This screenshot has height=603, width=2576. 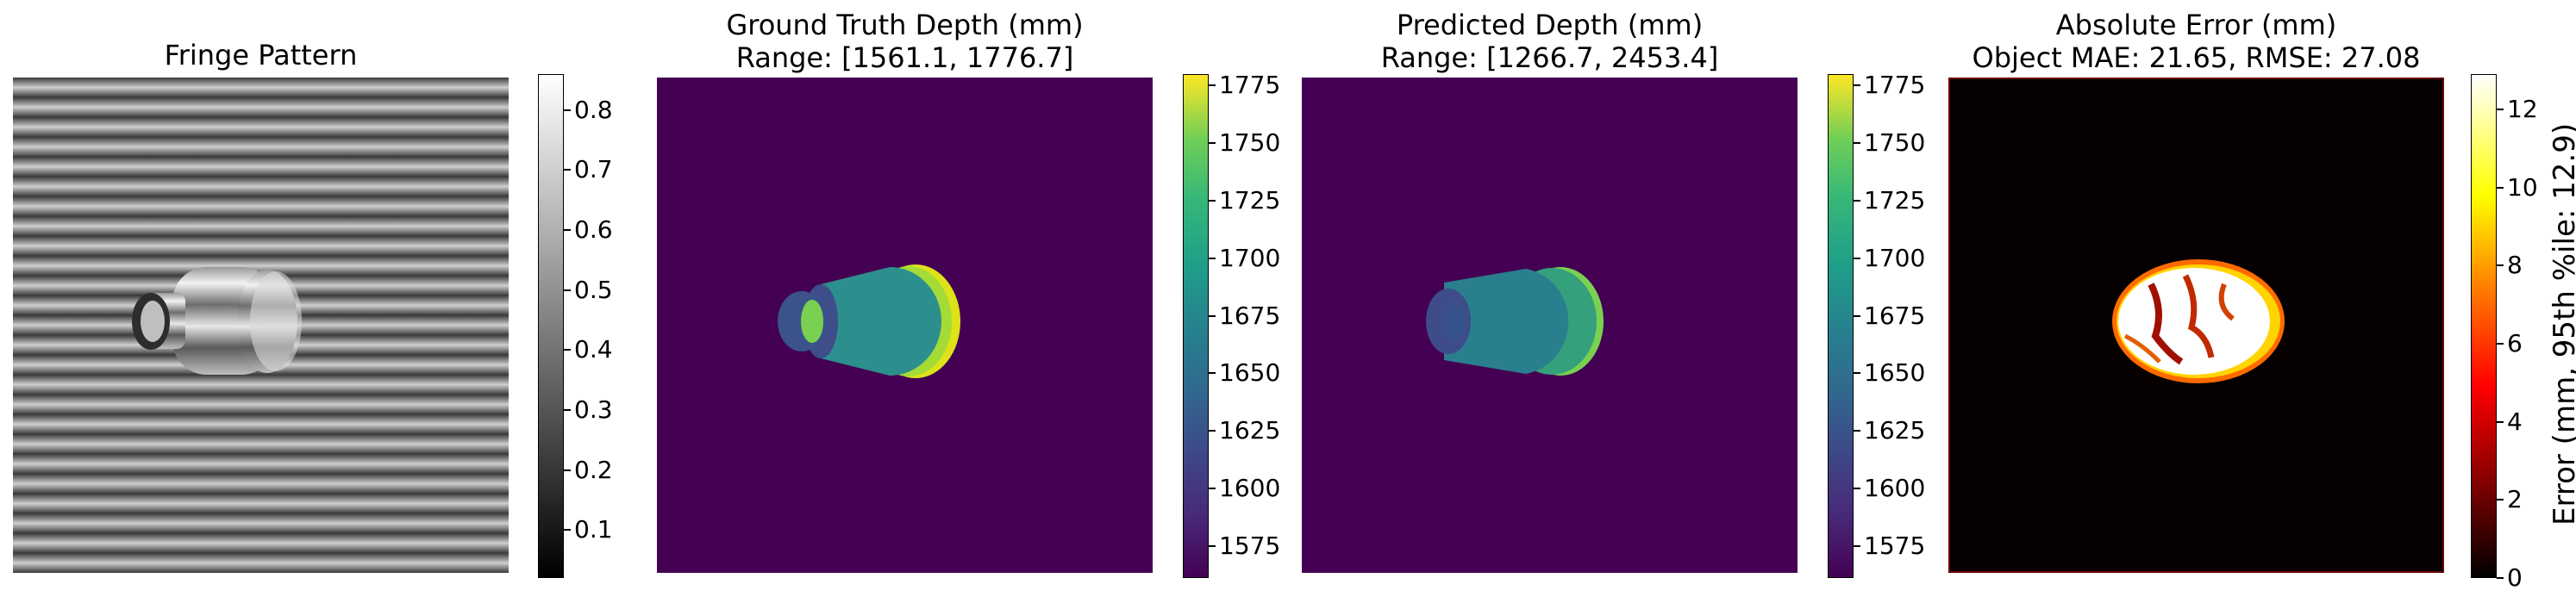 What do you see at coordinates (1196, 326) in the screenshot?
I see `colorbar-viridis-gt` at bounding box center [1196, 326].